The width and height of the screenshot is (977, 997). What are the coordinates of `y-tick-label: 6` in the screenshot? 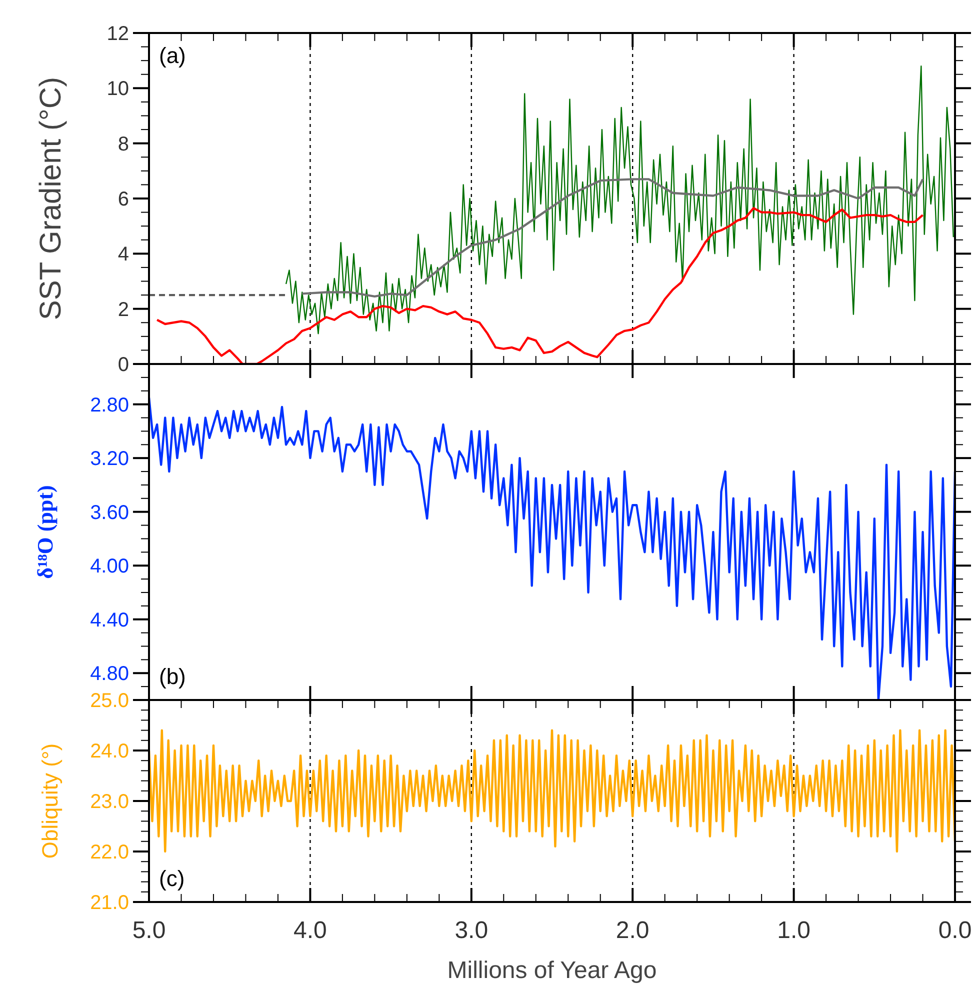 It's located at (123, 199).